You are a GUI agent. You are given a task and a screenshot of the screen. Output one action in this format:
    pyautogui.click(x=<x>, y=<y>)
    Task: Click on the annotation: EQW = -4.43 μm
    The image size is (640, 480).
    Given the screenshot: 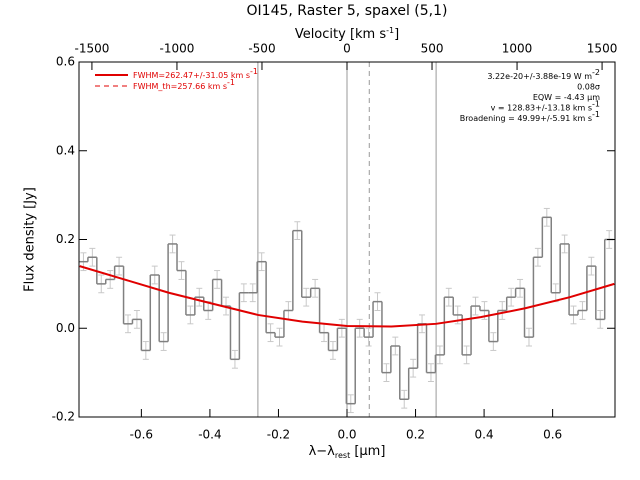 What is the action you would take?
    pyautogui.click(x=566, y=97)
    